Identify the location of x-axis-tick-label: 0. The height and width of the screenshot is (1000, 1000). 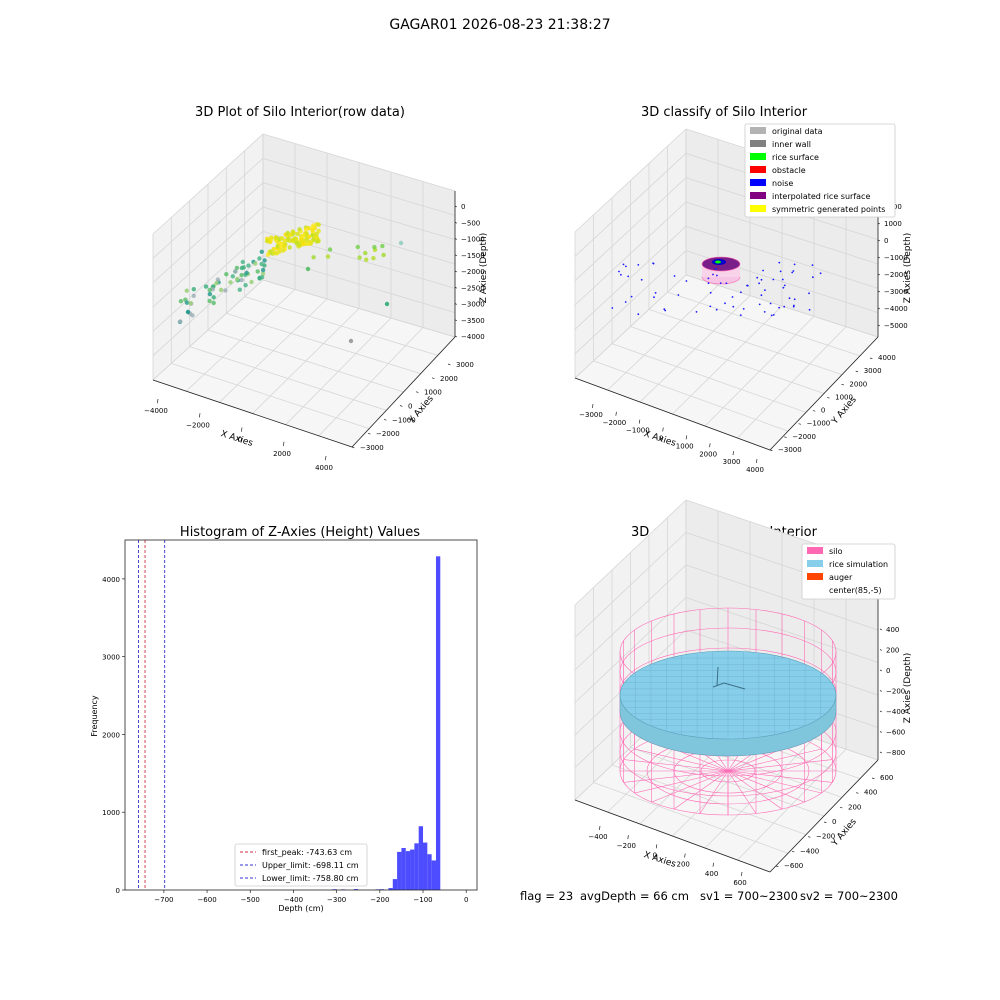
(466, 900).